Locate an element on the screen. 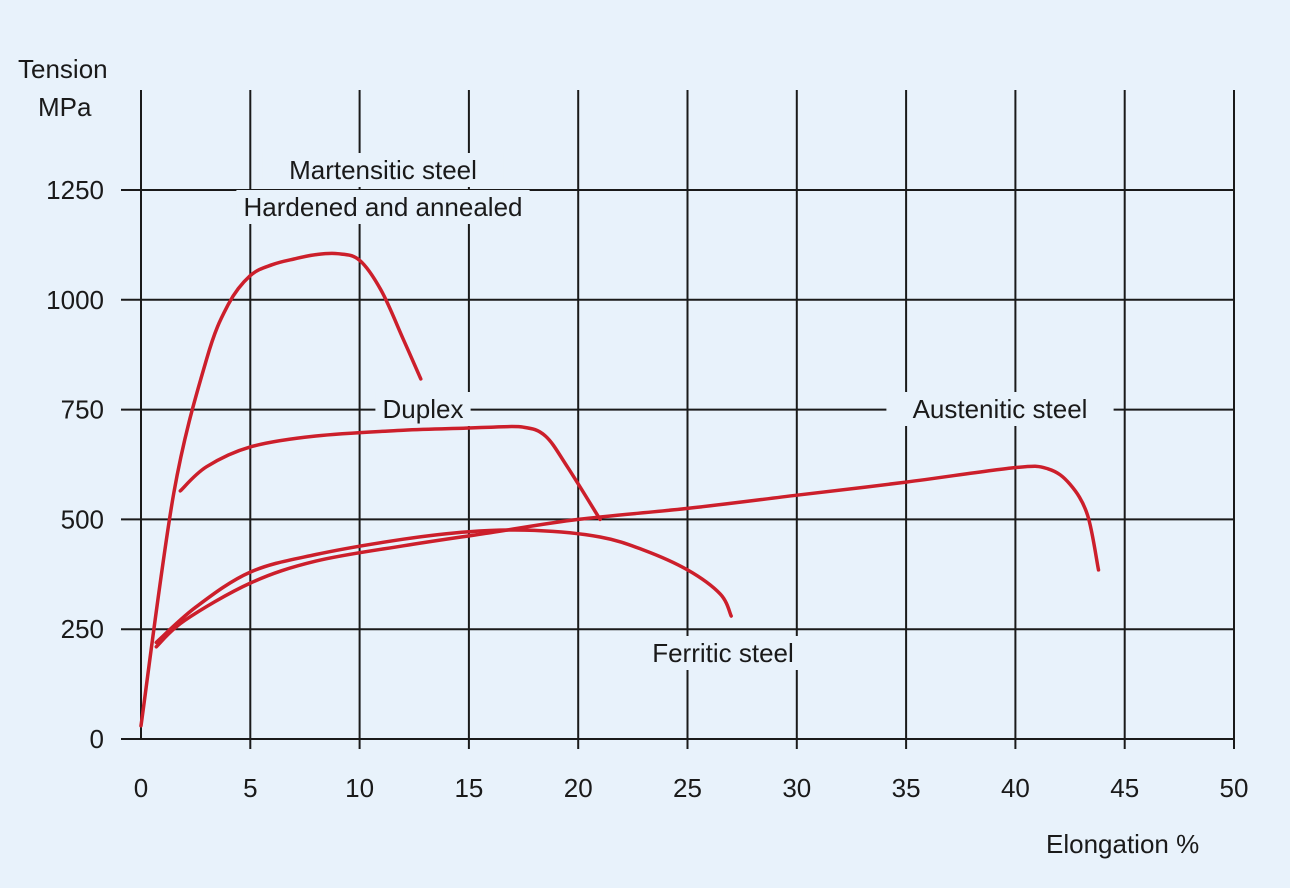 This screenshot has height=888, width=1290. ferritic-curve is located at coordinates (443, 586).